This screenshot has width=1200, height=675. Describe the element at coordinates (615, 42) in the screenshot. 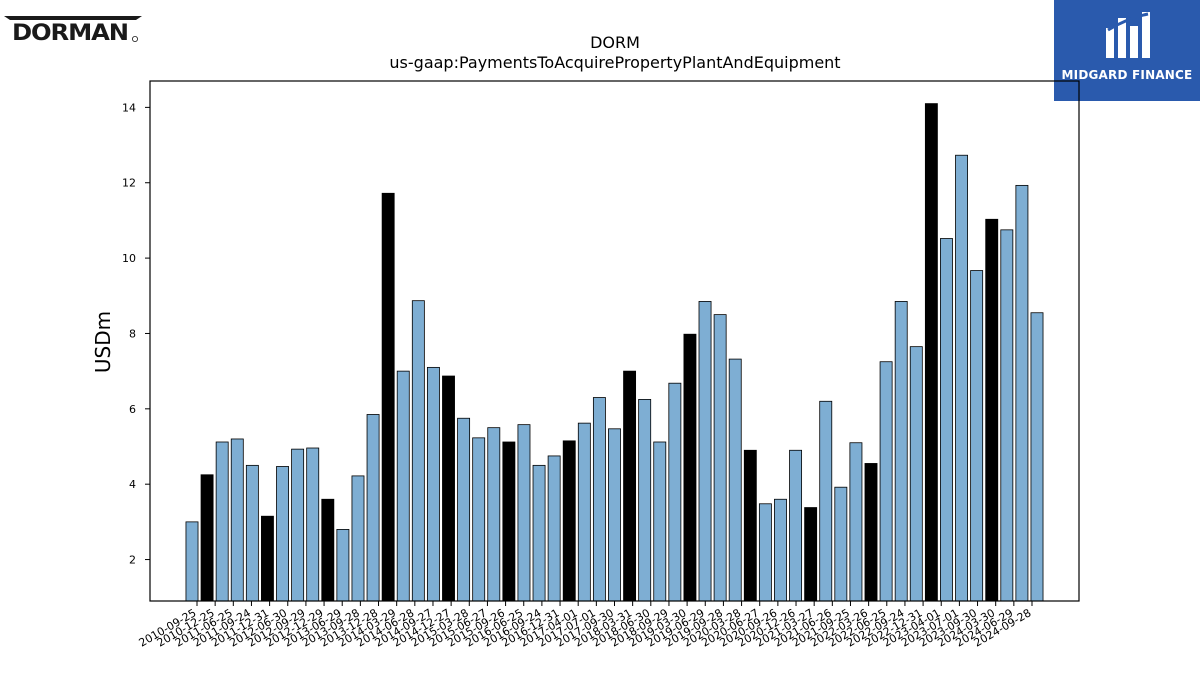

I see `chart-title: DORM` at that location.